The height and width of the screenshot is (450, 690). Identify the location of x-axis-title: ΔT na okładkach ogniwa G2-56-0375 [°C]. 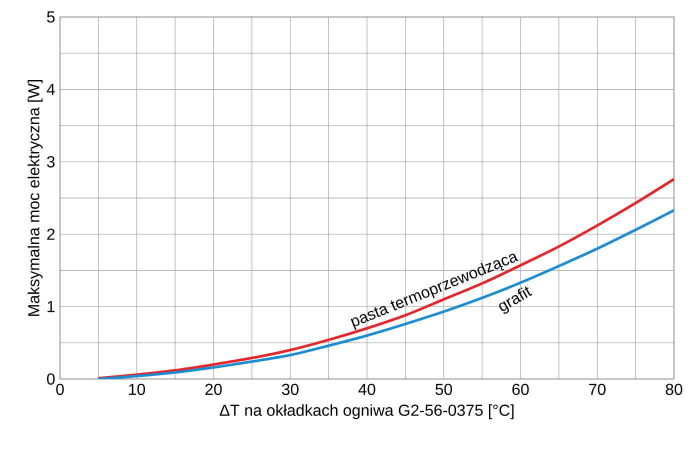
(367, 412).